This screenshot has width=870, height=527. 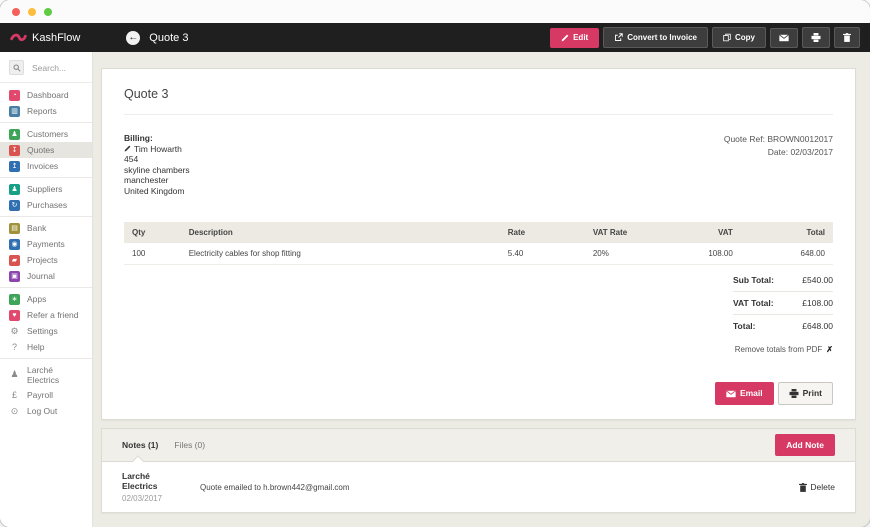 I want to click on col-rate: Rate, so click(x=542, y=232).